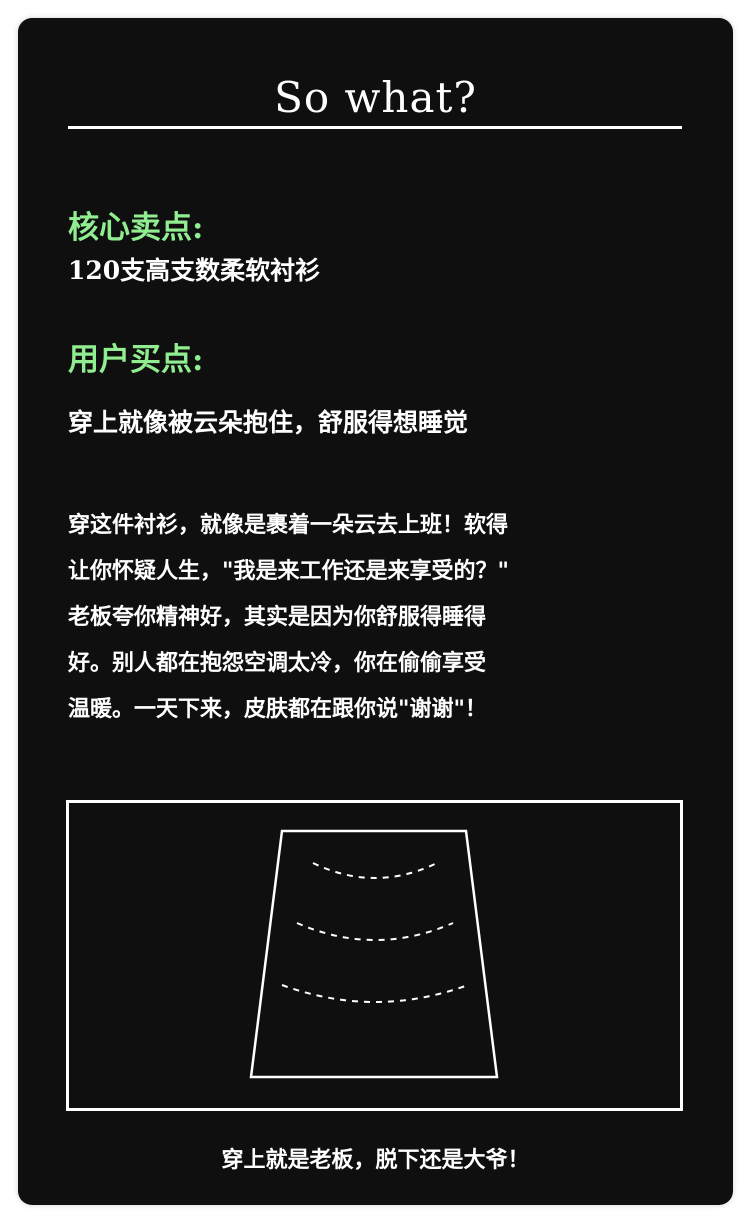 Image resolution: width=751 pixels, height=1223 pixels. Describe the element at coordinates (277, 709) in the screenshot. I see `paragraph-line: 温暖。一天下来，皮肤都在跟你说"谢谢"！` at that location.